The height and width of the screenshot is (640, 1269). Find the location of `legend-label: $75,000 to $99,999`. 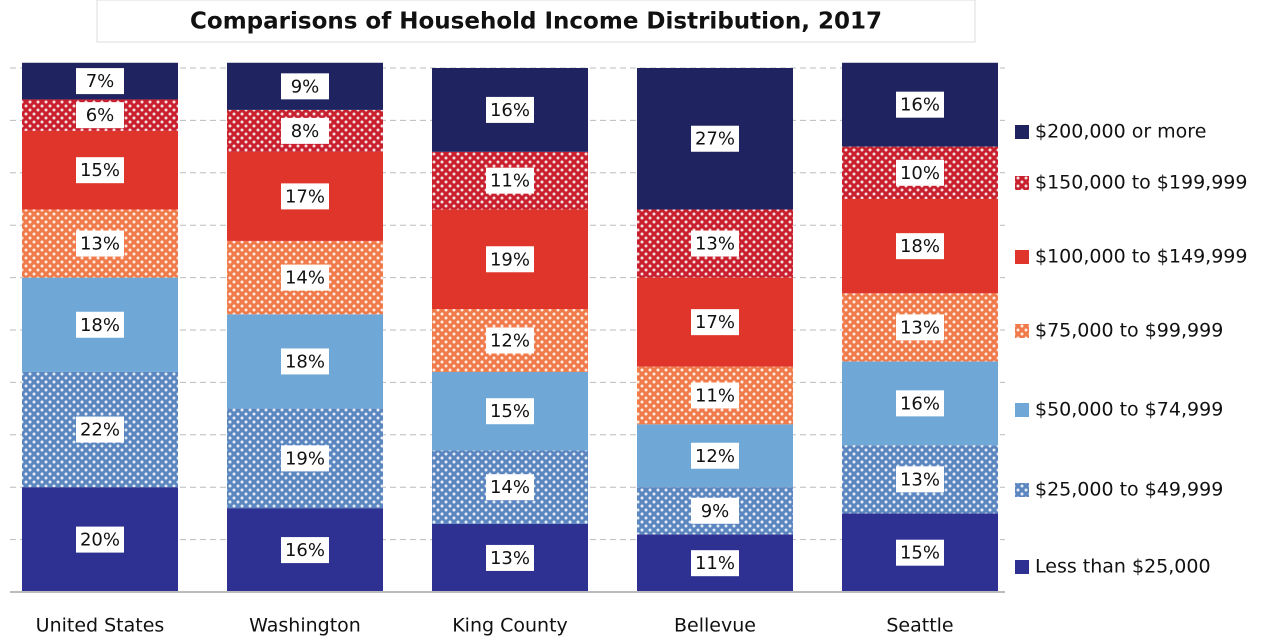

legend-label: $75,000 to $99,999 is located at coordinates (1129, 331).